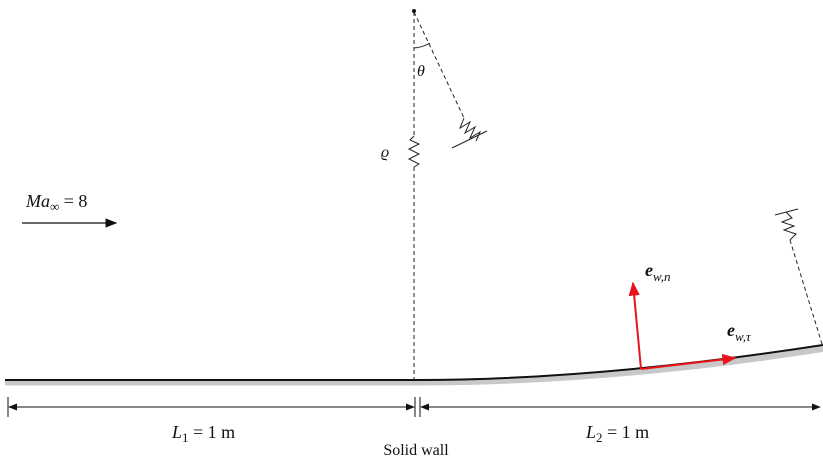 This screenshot has width=823, height=460. What do you see at coordinates (739, 332) in the screenshot?
I see `tangent-vector-label: ew,τ` at bounding box center [739, 332].